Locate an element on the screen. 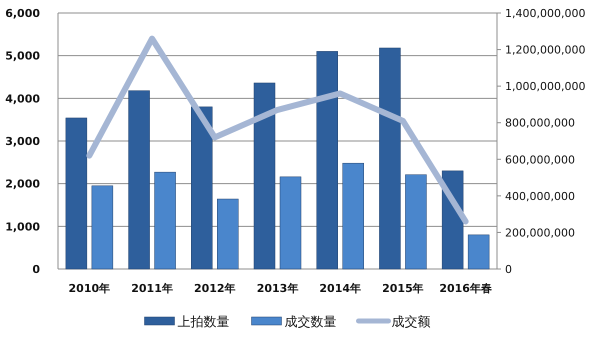 The width and height of the screenshot is (606, 338). y-tick-label: 2,000 is located at coordinates (22, 184).